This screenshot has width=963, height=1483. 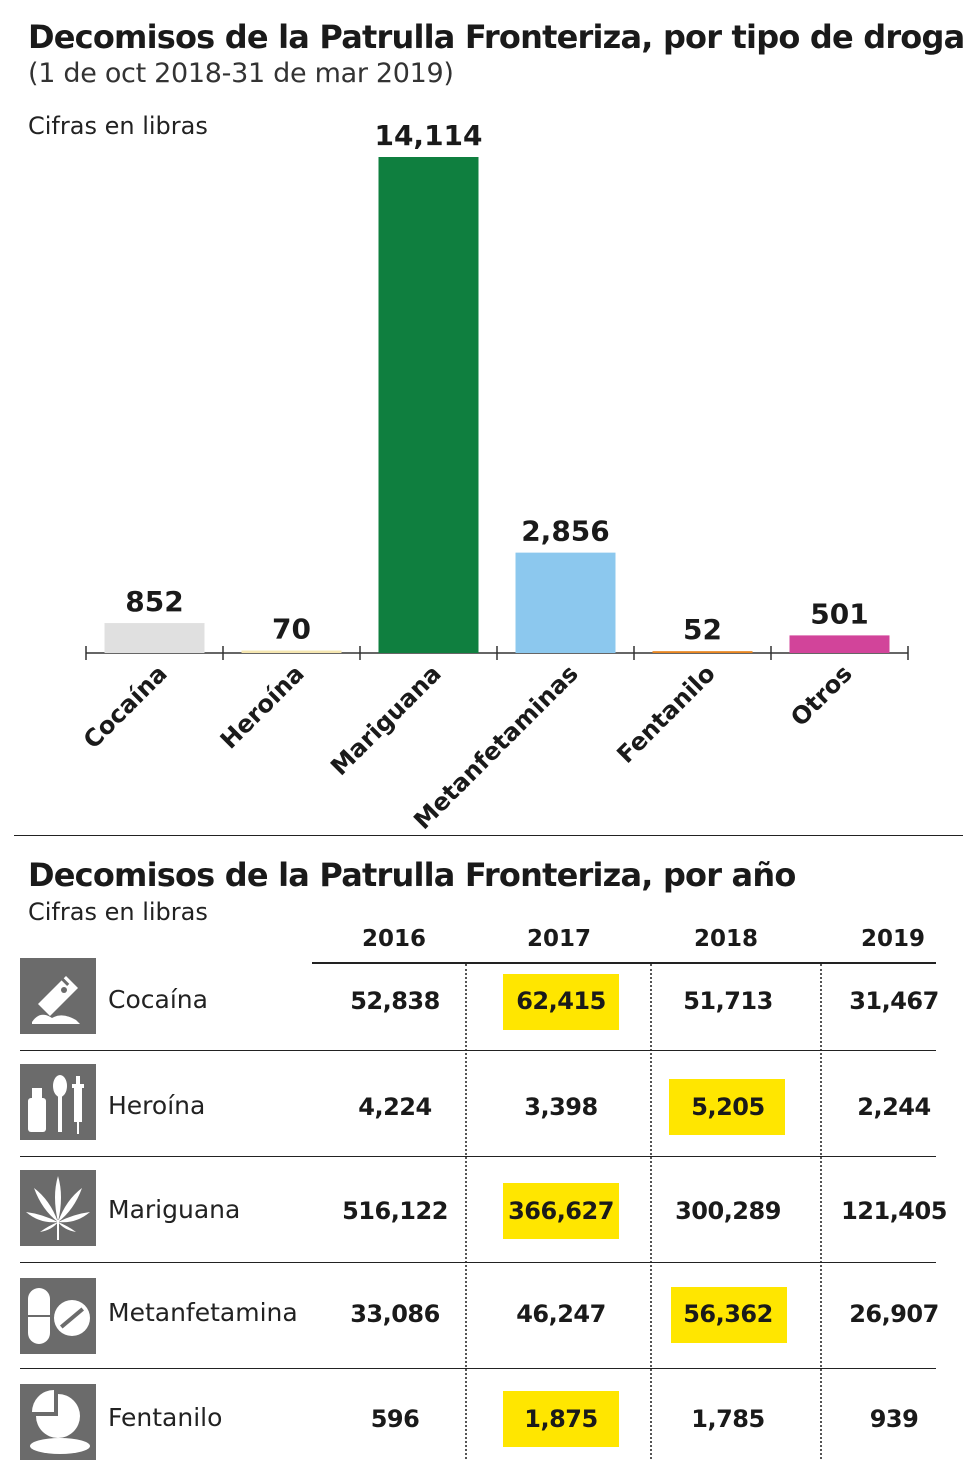 What do you see at coordinates (395, 1419) in the screenshot?
I see `value-cell: 596` at bounding box center [395, 1419].